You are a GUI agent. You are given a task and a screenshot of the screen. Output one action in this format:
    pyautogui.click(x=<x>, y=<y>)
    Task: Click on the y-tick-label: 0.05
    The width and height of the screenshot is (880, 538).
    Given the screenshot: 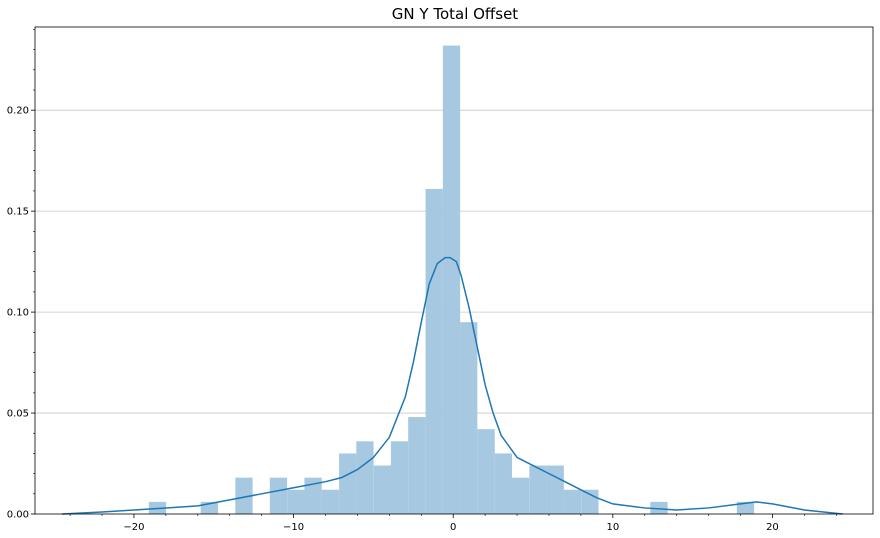 What is the action you would take?
    pyautogui.click(x=18, y=414)
    